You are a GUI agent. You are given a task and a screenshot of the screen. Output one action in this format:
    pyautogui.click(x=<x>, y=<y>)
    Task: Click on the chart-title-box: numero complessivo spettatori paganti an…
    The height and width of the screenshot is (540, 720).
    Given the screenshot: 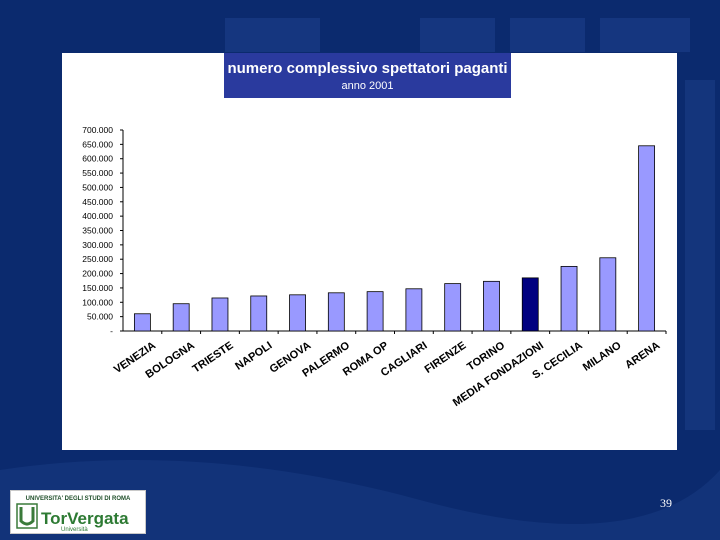 What is the action you would take?
    pyautogui.click(x=367, y=75)
    